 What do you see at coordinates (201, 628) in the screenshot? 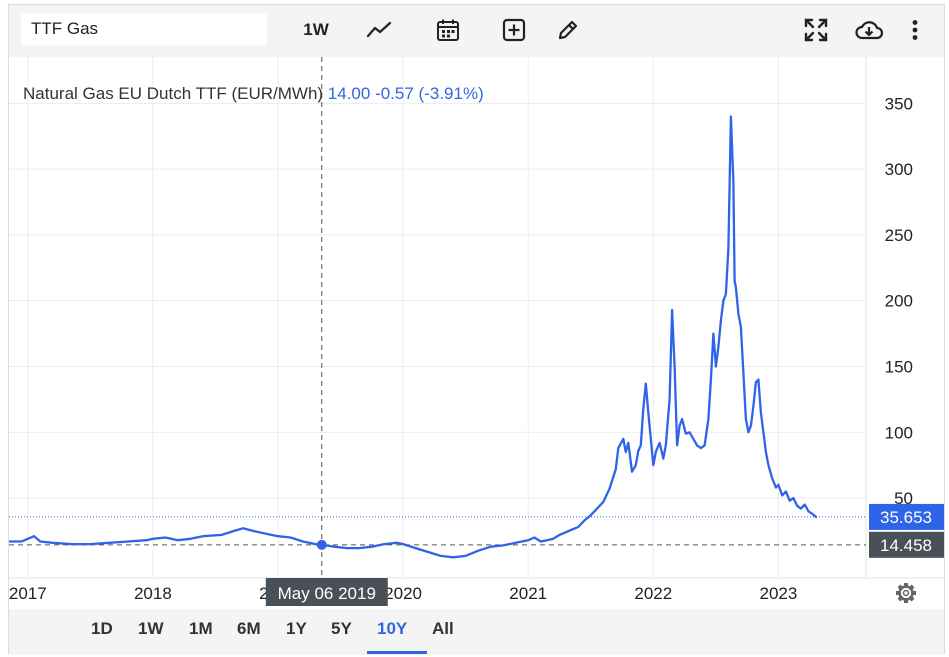
I see `range-button-1m: 1M` at bounding box center [201, 628].